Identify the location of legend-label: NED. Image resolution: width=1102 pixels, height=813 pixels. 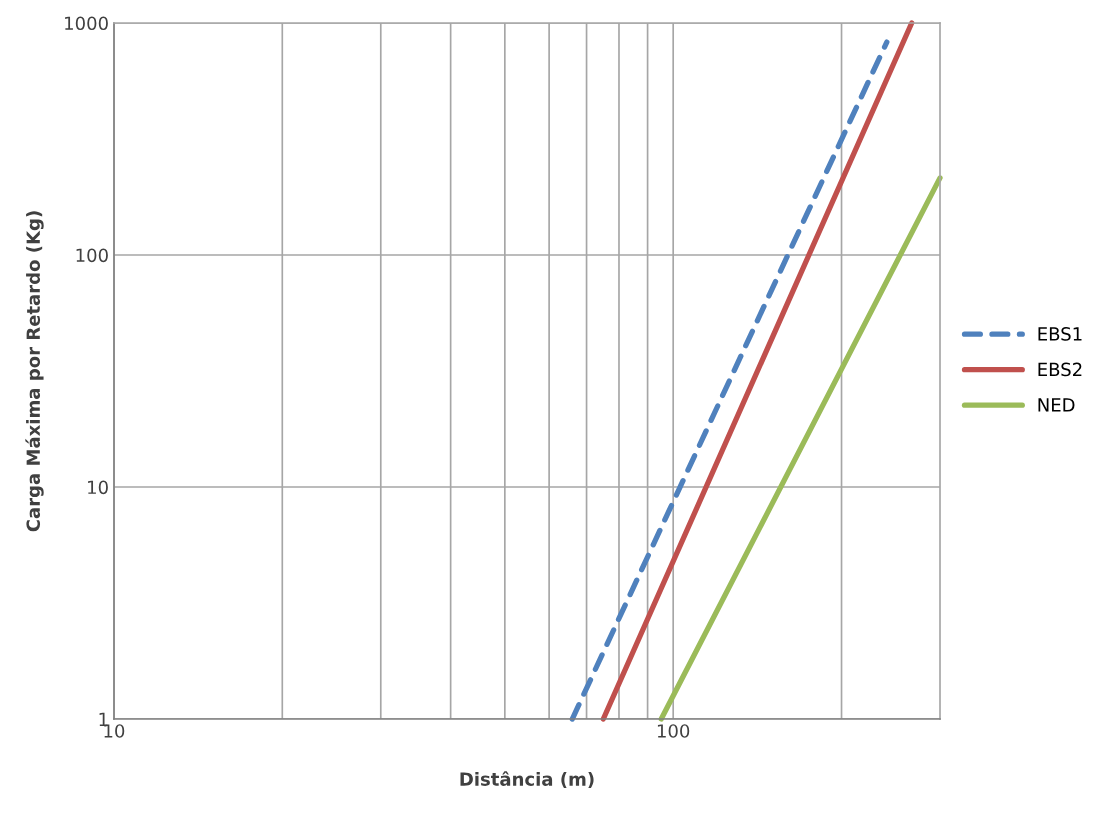
(1056, 405).